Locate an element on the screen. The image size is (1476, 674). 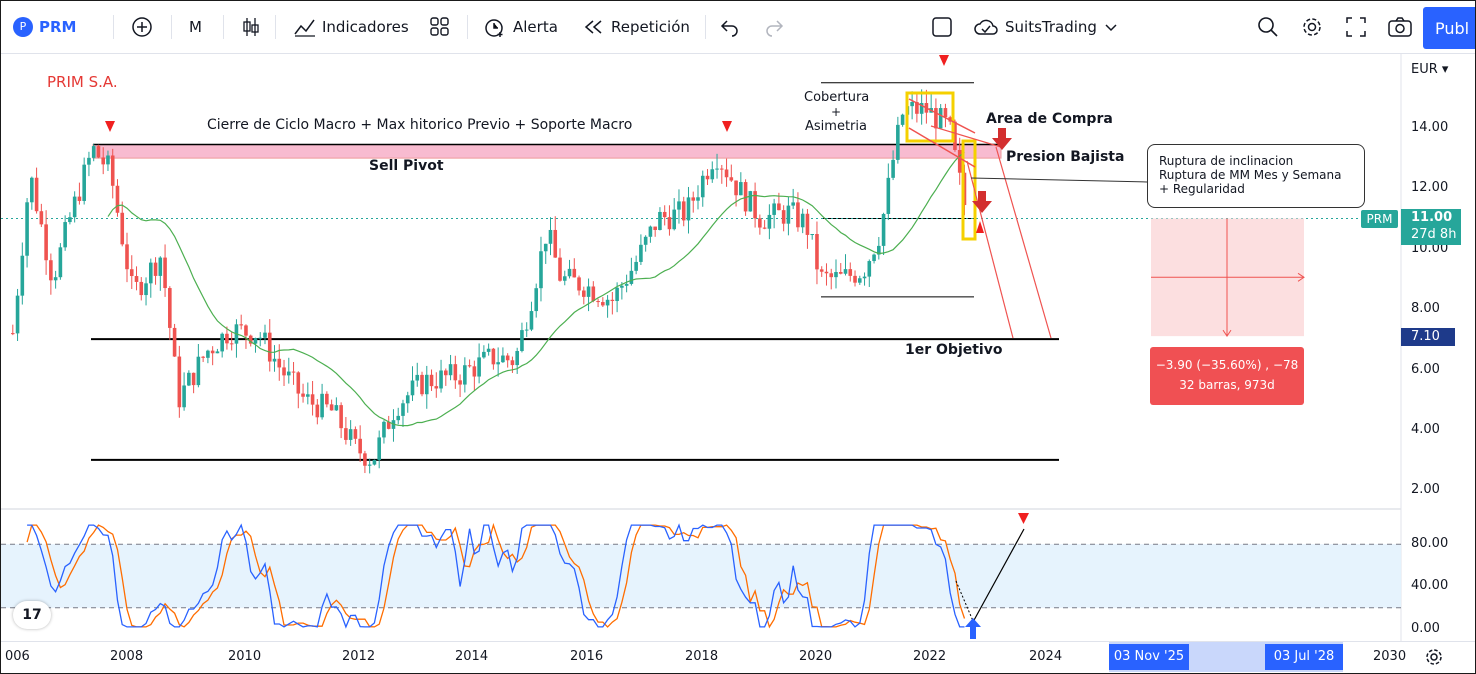
time-tick: 2016 is located at coordinates (587, 656).